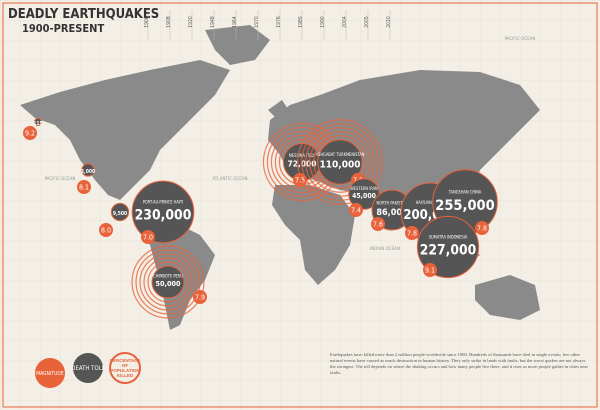  Describe the element at coordinates (301, 22) in the screenshot. I see `timeline-year: 1985` at that location.